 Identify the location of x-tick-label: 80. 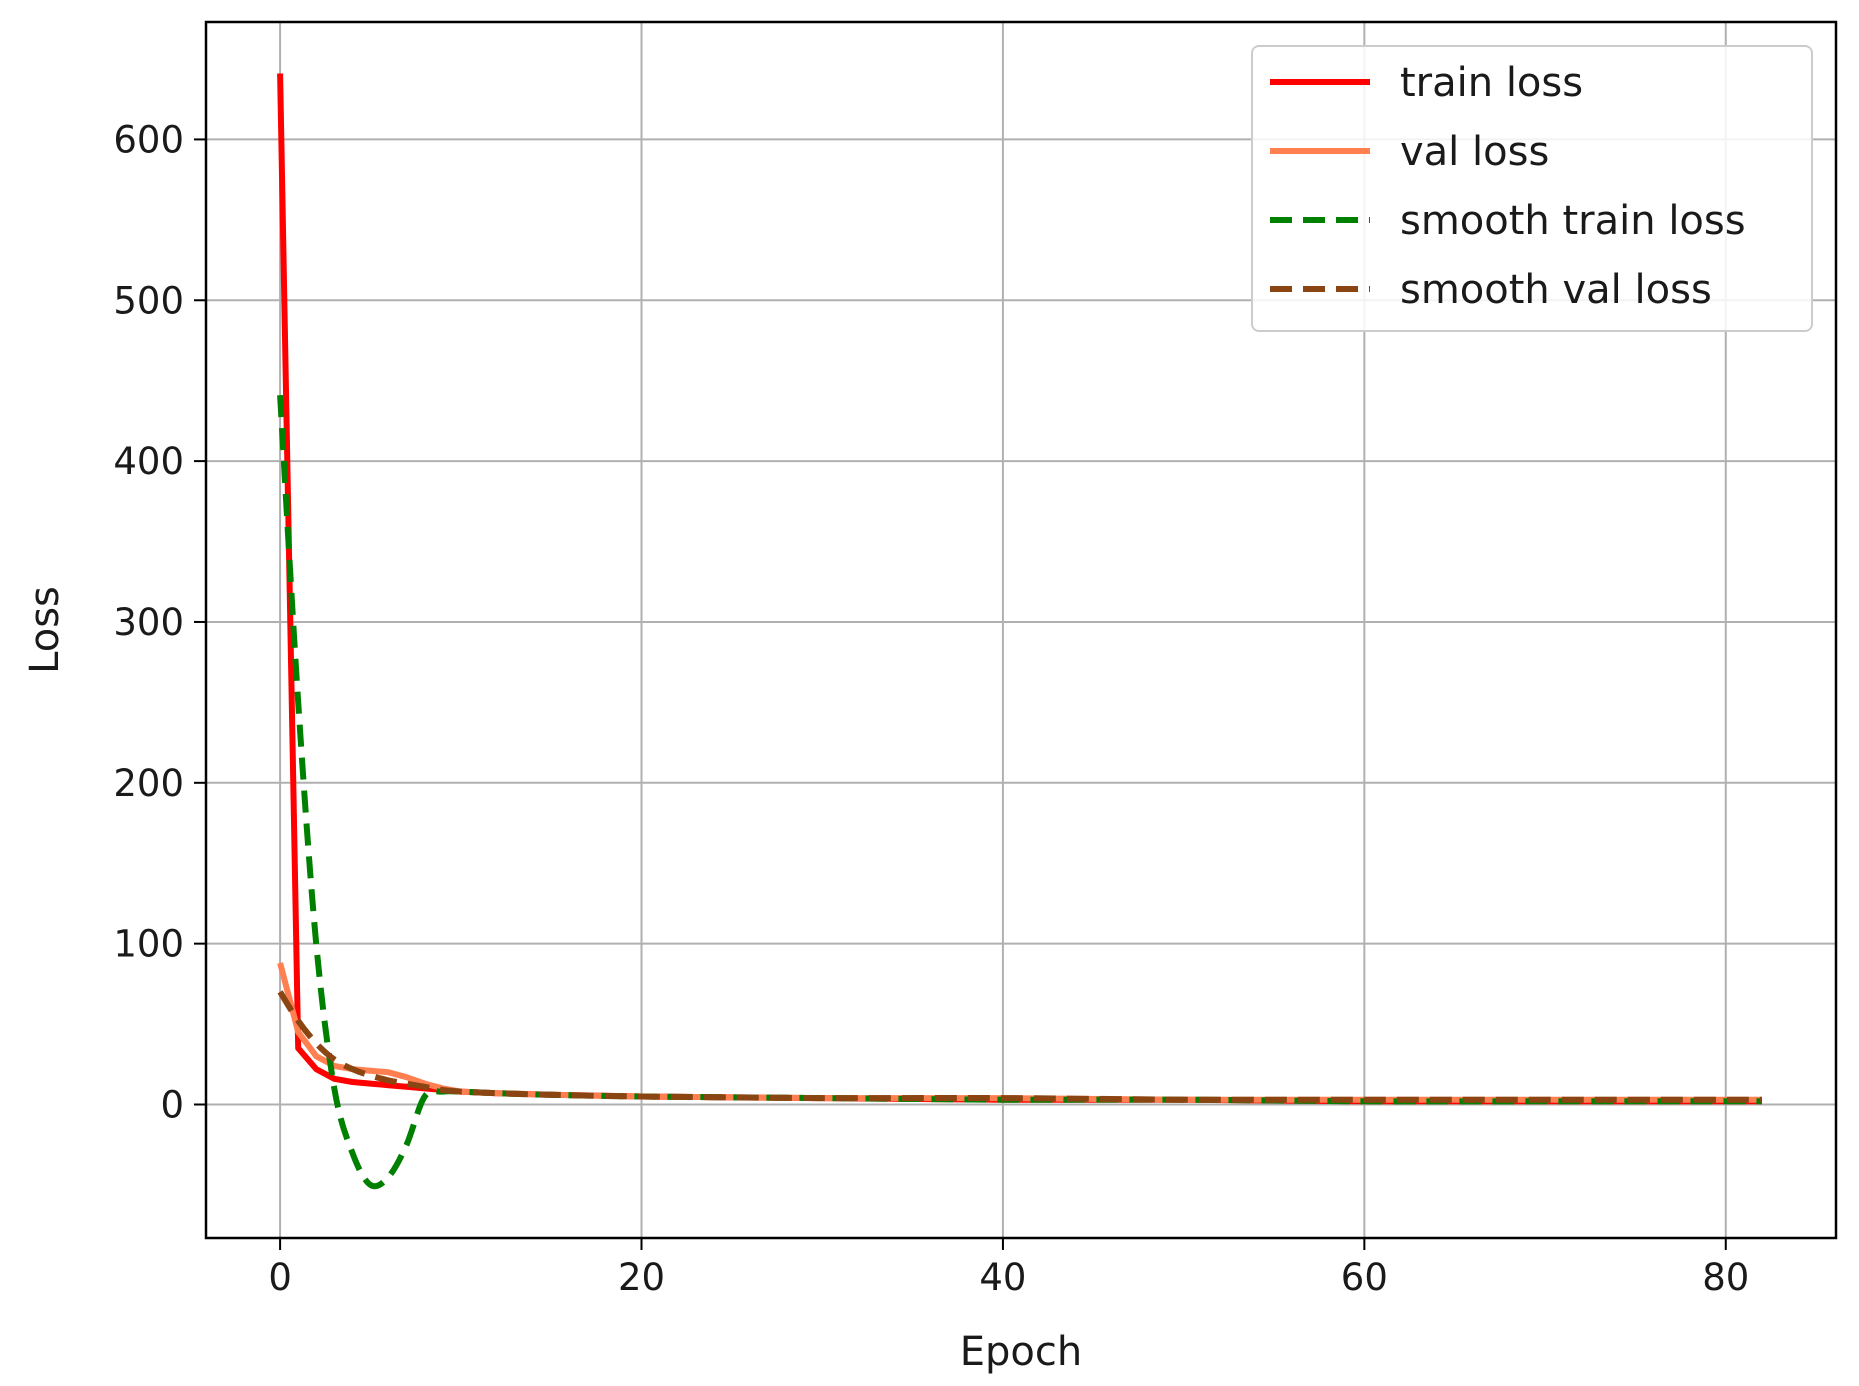
(1725, 1277).